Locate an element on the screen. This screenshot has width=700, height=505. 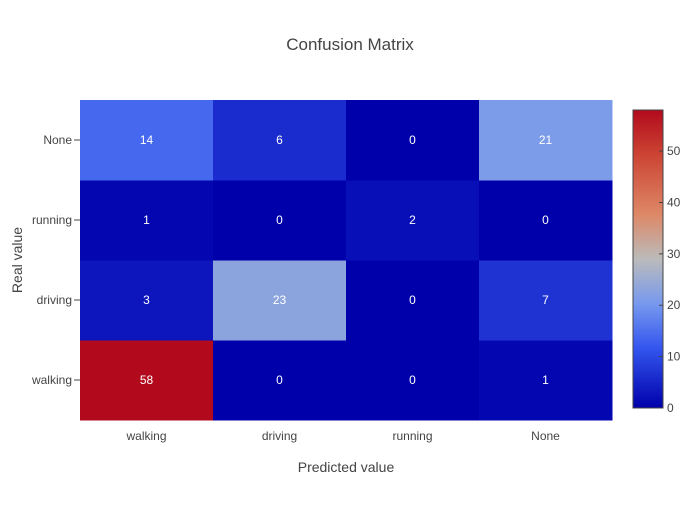
heatmap-cell-running-None is located at coordinates (546, 220).